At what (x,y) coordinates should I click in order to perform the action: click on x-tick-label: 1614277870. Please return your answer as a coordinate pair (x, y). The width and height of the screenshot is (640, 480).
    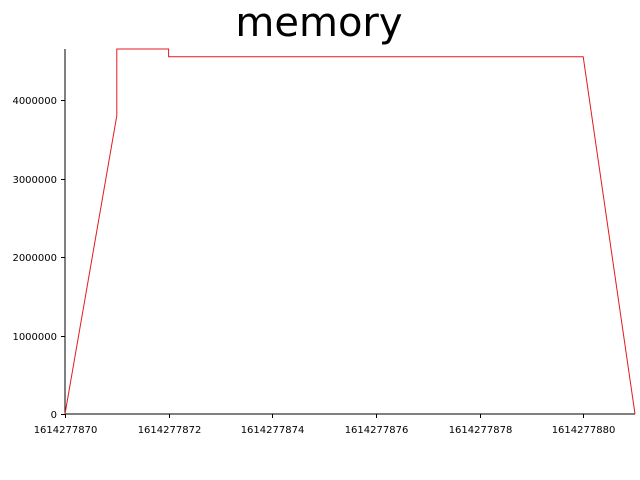
    Looking at the image, I should click on (66, 430).